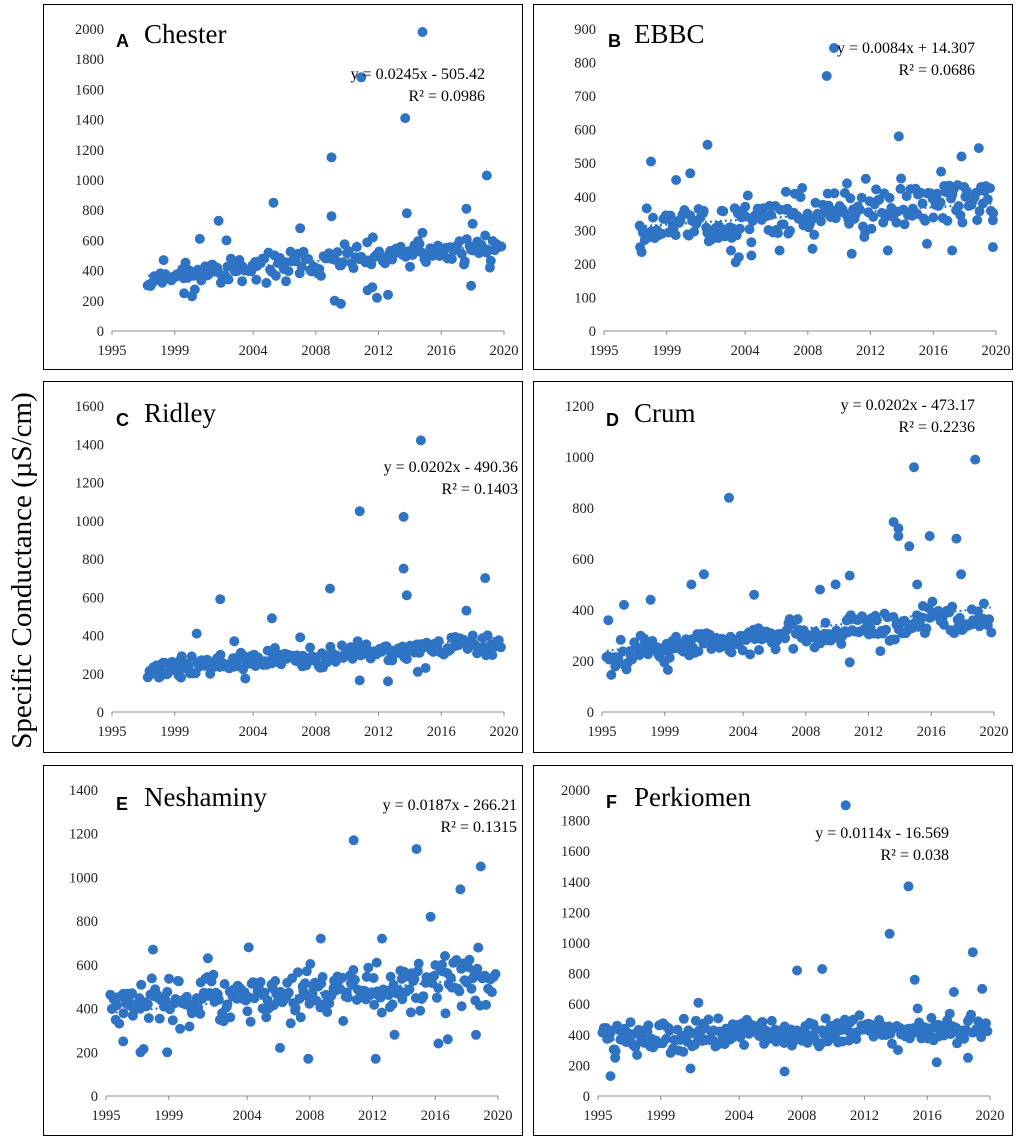  Describe the element at coordinates (302, 995) in the screenshot. I see `trendline` at that location.